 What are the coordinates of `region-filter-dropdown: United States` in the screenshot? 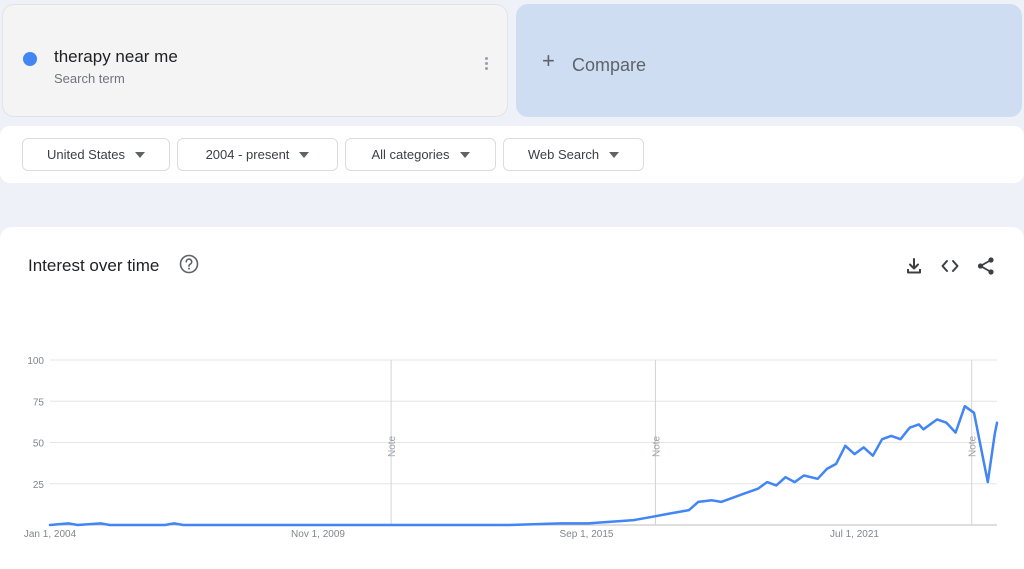 It's located at (96, 154).